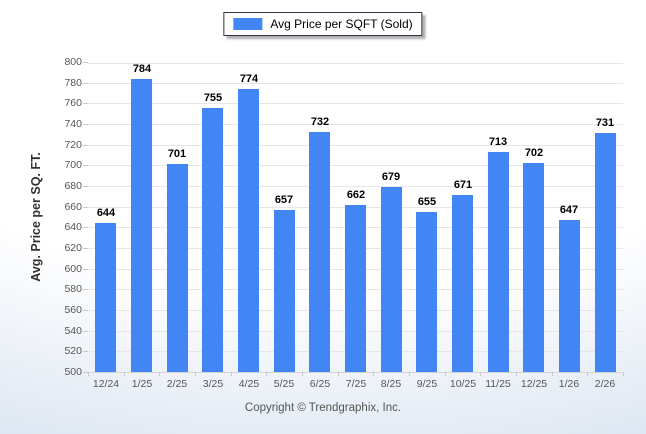 The width and height of the screenshot is (646, 434). What do you see at coordinates (73, 124) in the screenshot?
I see `y-tick-label: 740` at bounding box center [73, 124].